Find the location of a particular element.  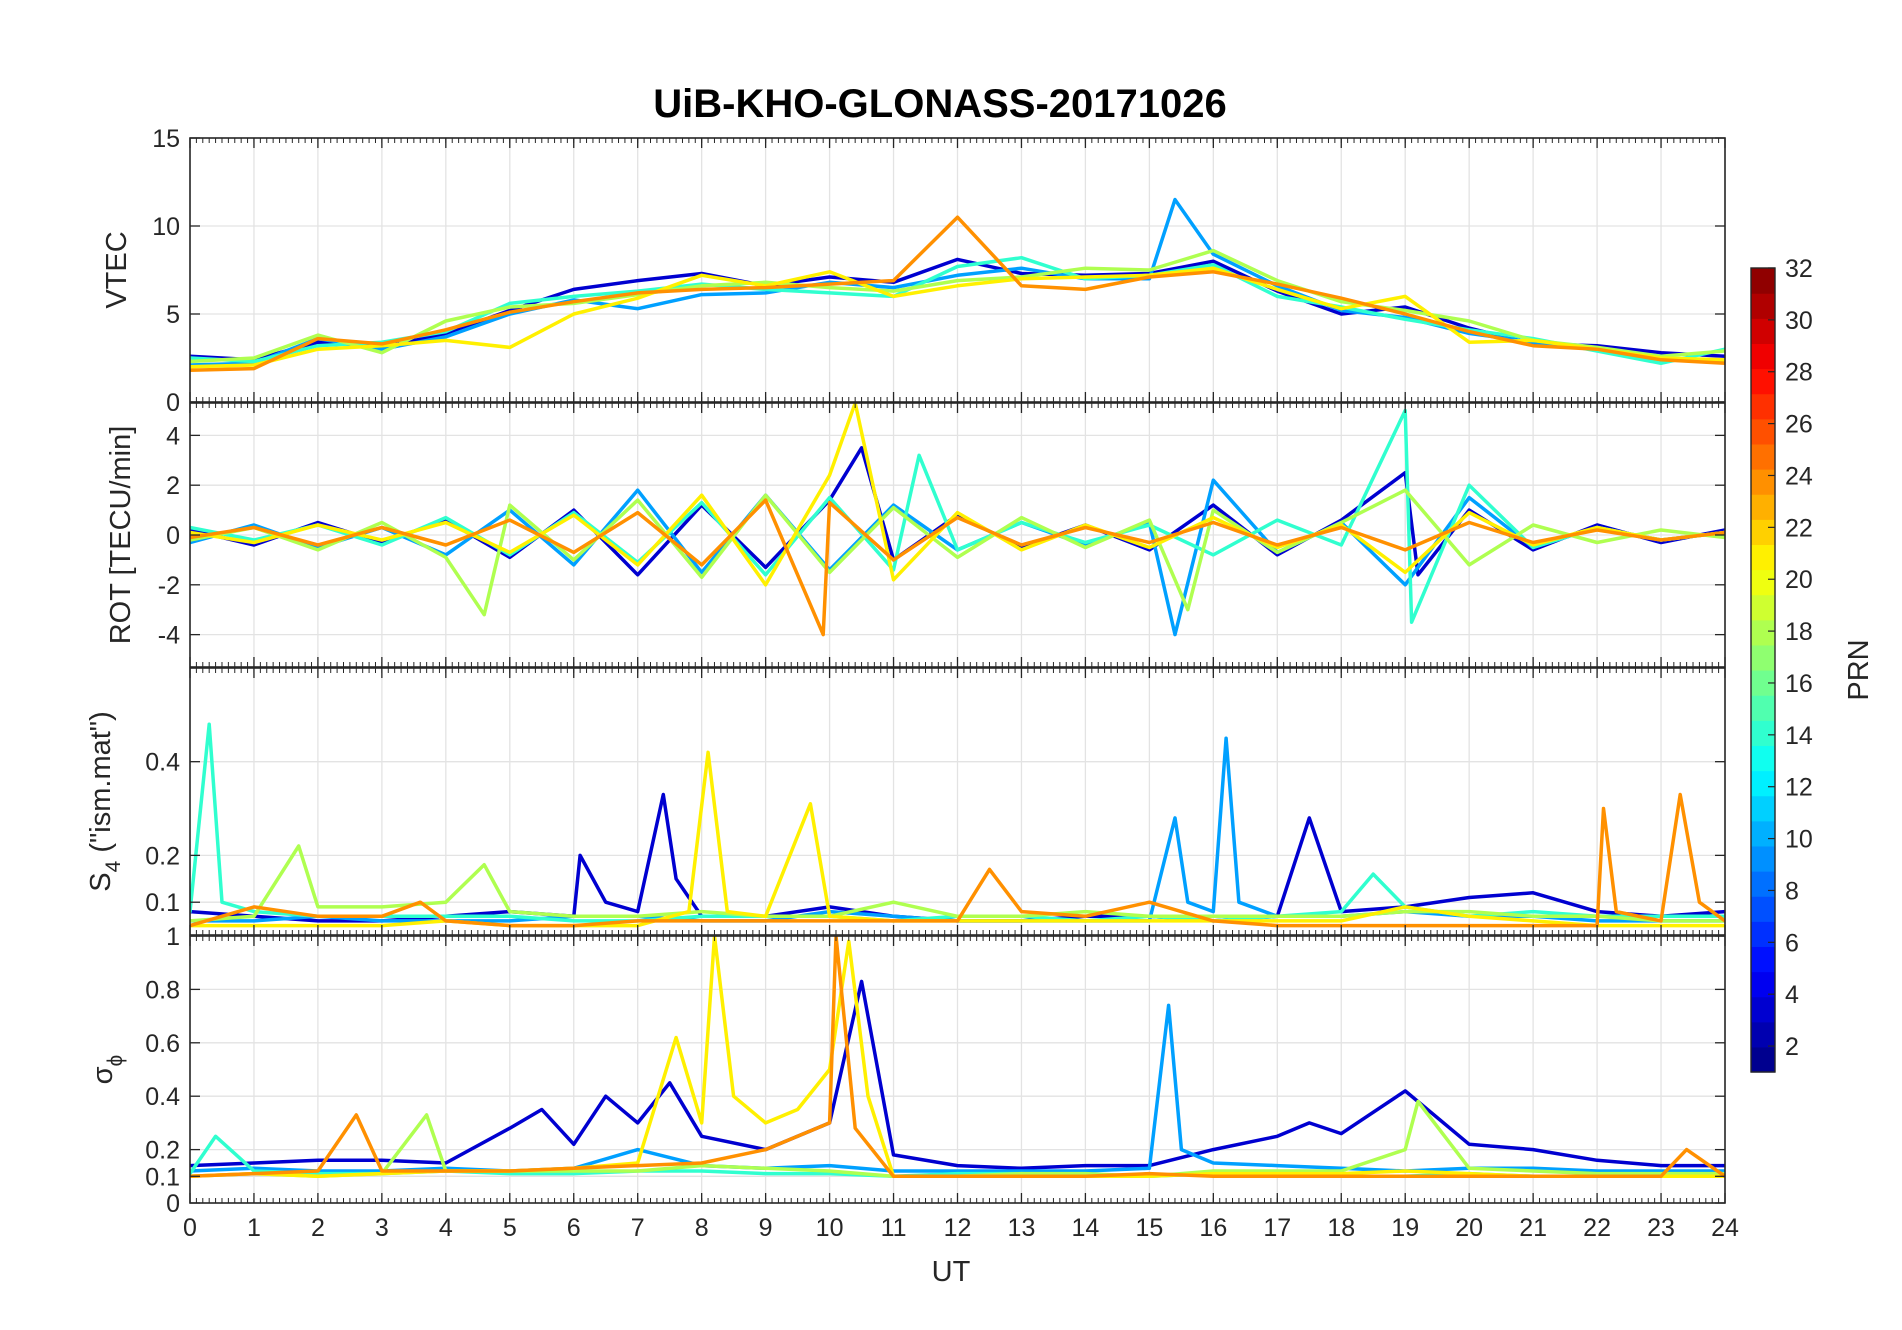

y-axis-label-main: σ is located at coordinates (103, 1075).